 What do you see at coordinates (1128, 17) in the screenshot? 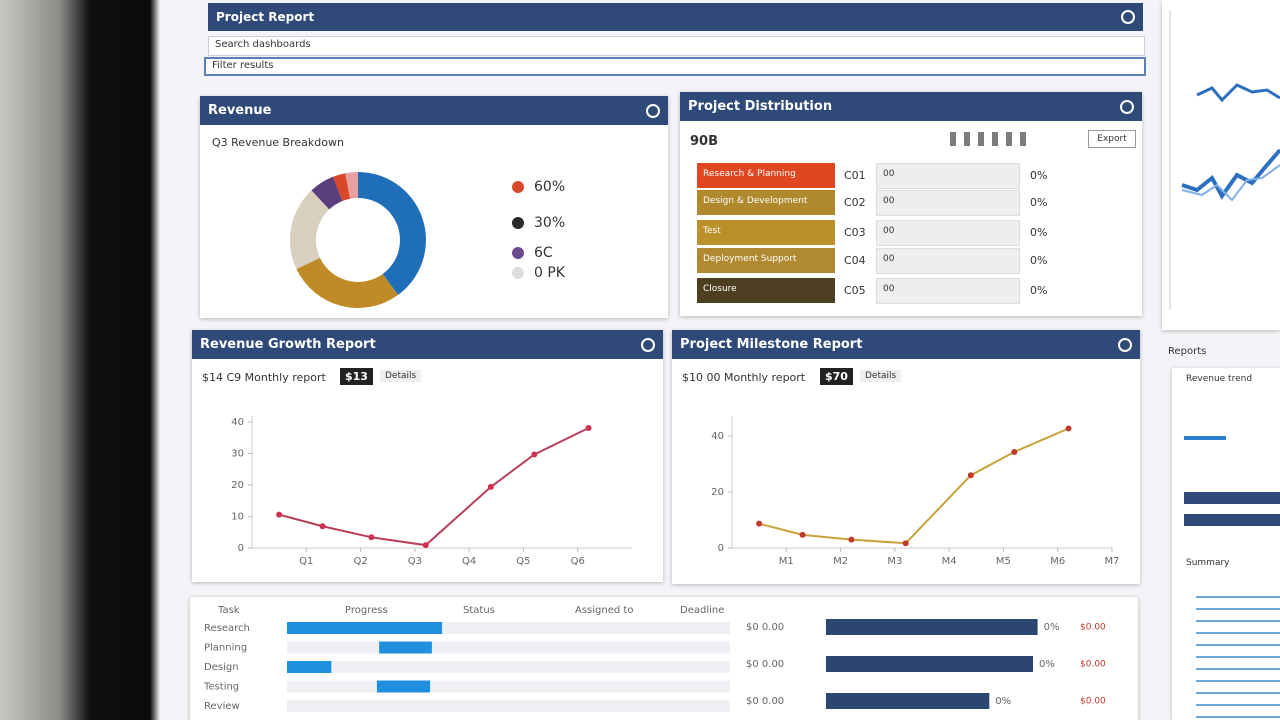
I see `settings-icon` at bounding box center [1128, 17].